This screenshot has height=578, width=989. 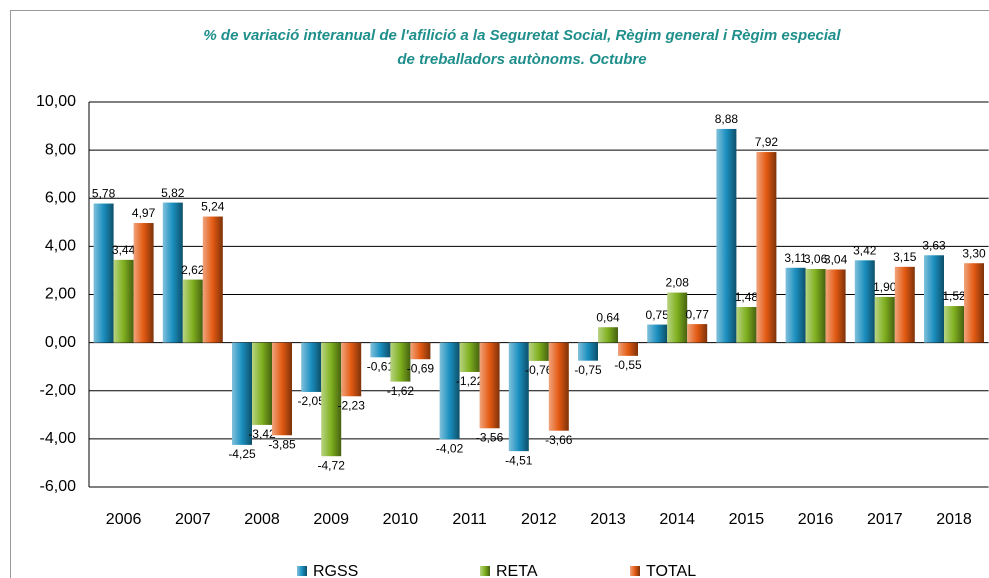 I want to click on value-label: -3,66, so click(x=559, y=440).